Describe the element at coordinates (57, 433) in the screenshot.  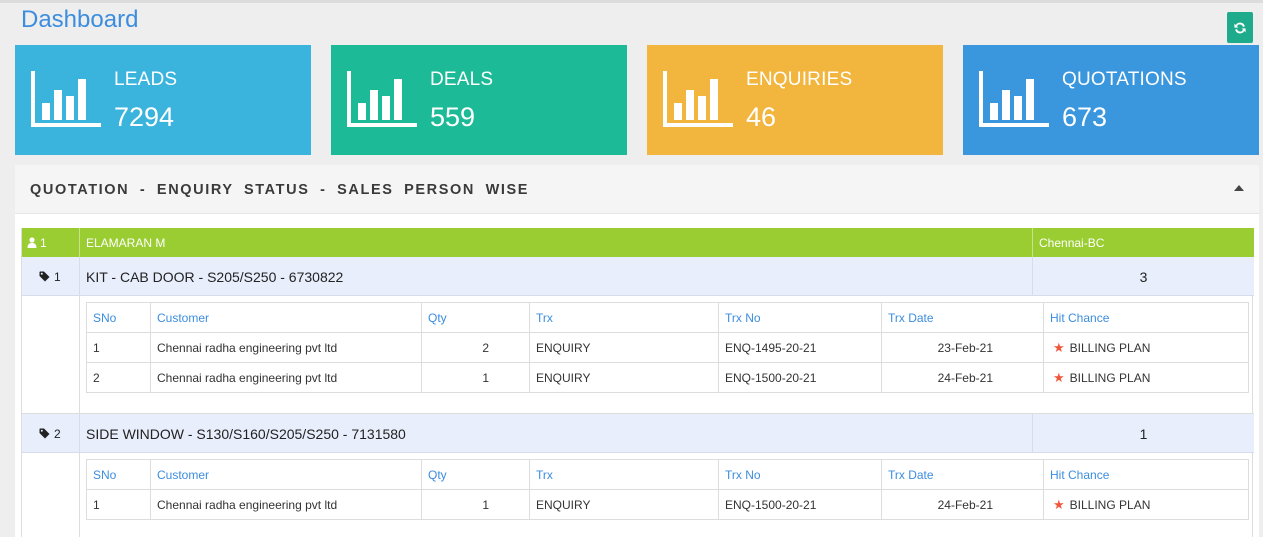
I see `product-index: 2` at that location.